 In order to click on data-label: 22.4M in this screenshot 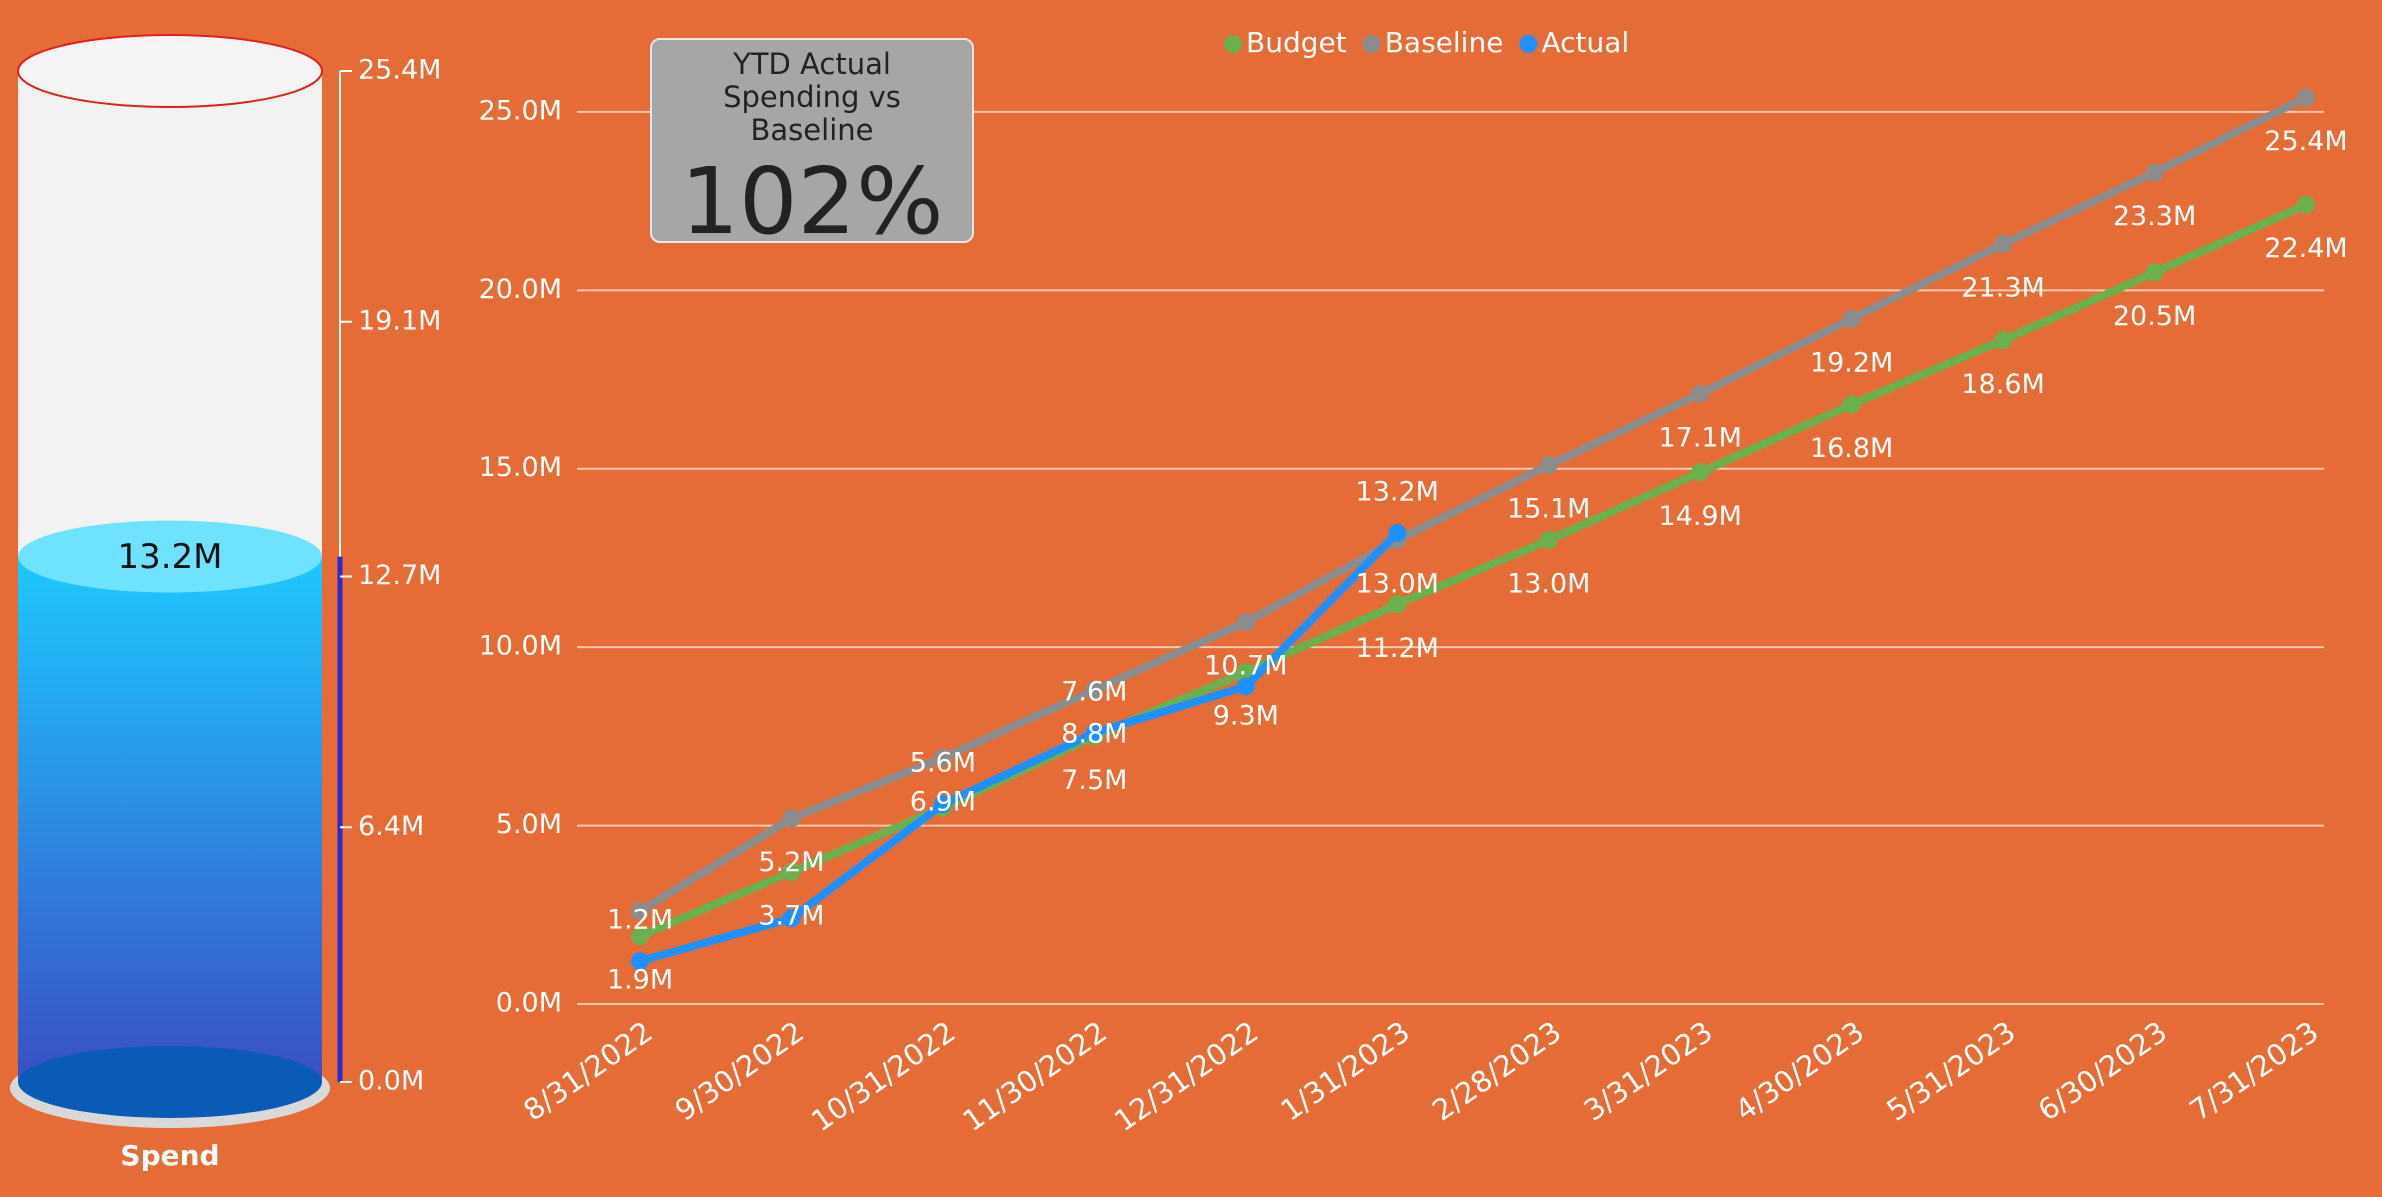, I will do `click(2305, 248)`.